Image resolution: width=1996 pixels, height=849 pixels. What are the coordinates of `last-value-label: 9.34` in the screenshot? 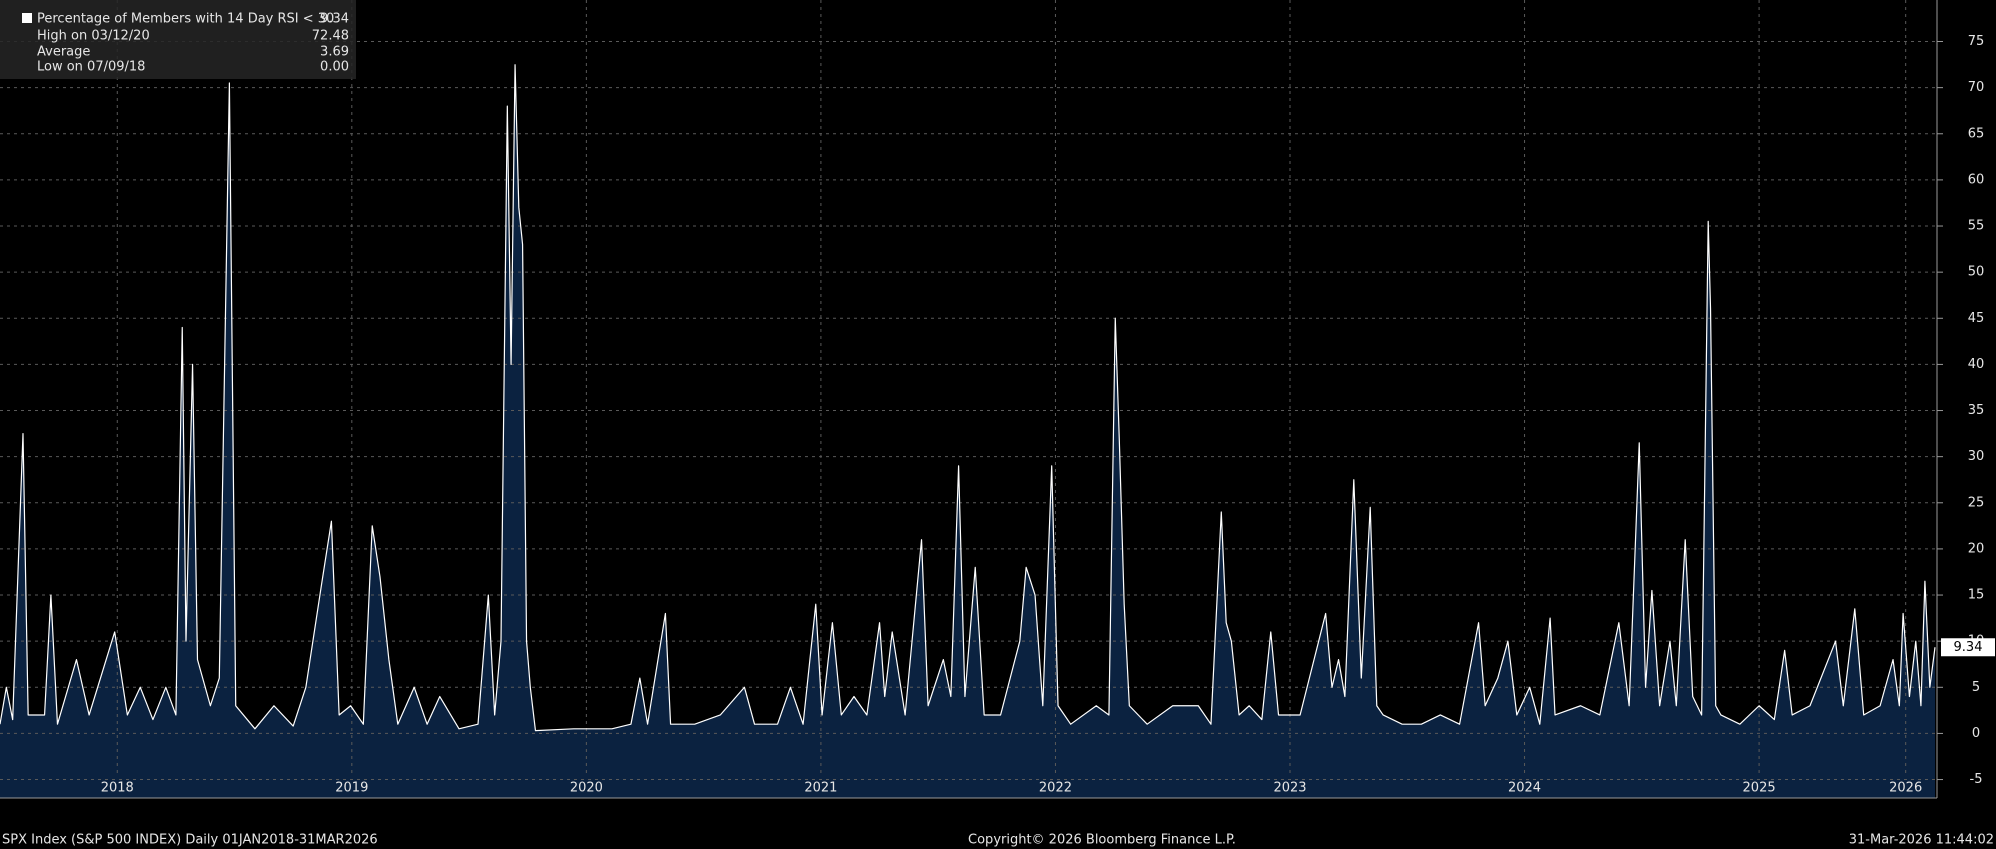 It's located at (1968, 647).